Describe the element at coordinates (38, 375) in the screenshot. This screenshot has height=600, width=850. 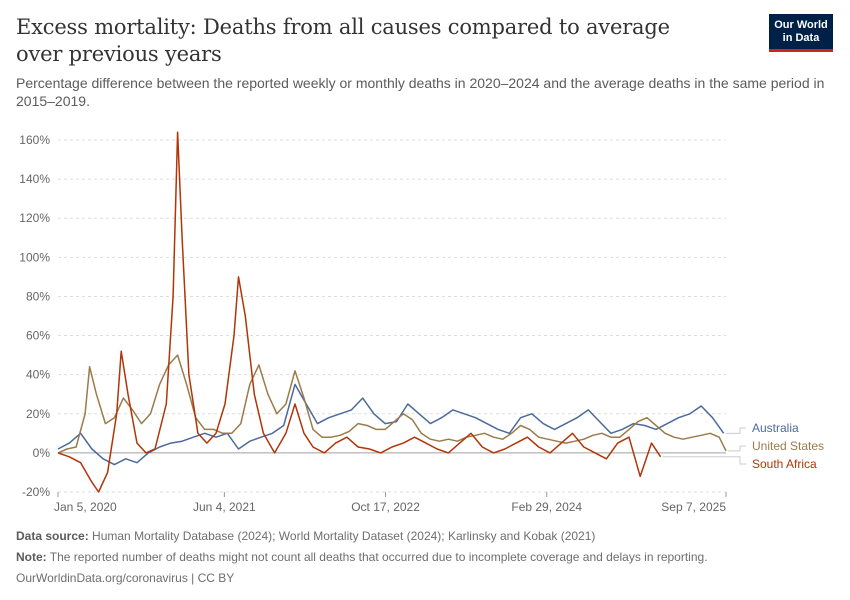
I see `y-tick-label: 40%` at that location.